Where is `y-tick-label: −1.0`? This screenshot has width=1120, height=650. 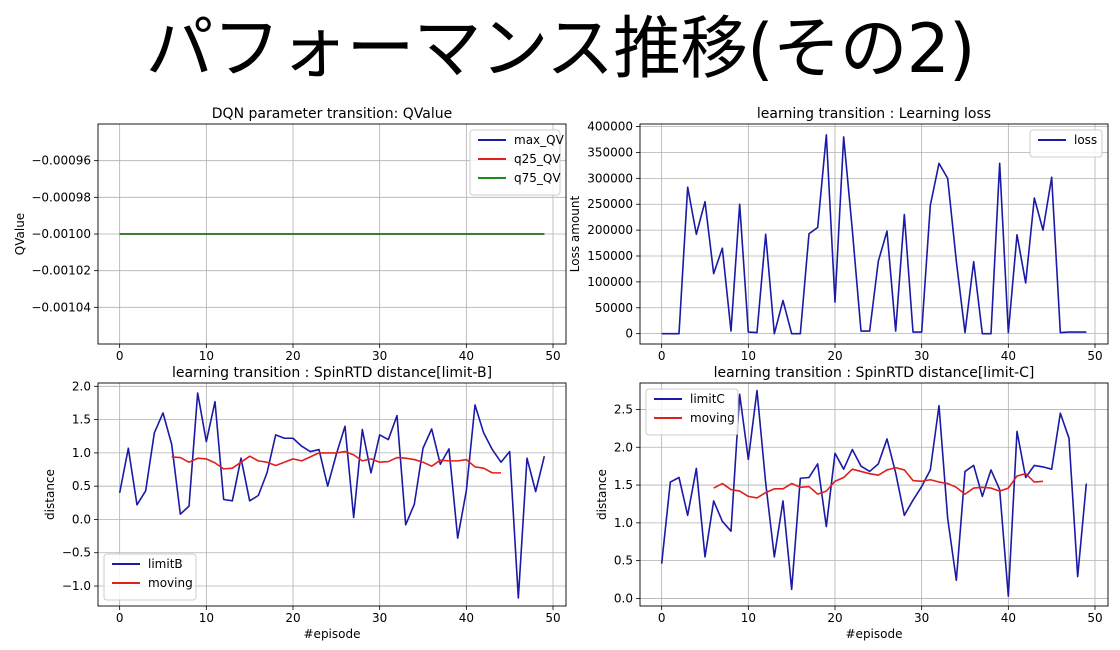
y-tick-label: −1.0 is located at coordinates (76, 586).